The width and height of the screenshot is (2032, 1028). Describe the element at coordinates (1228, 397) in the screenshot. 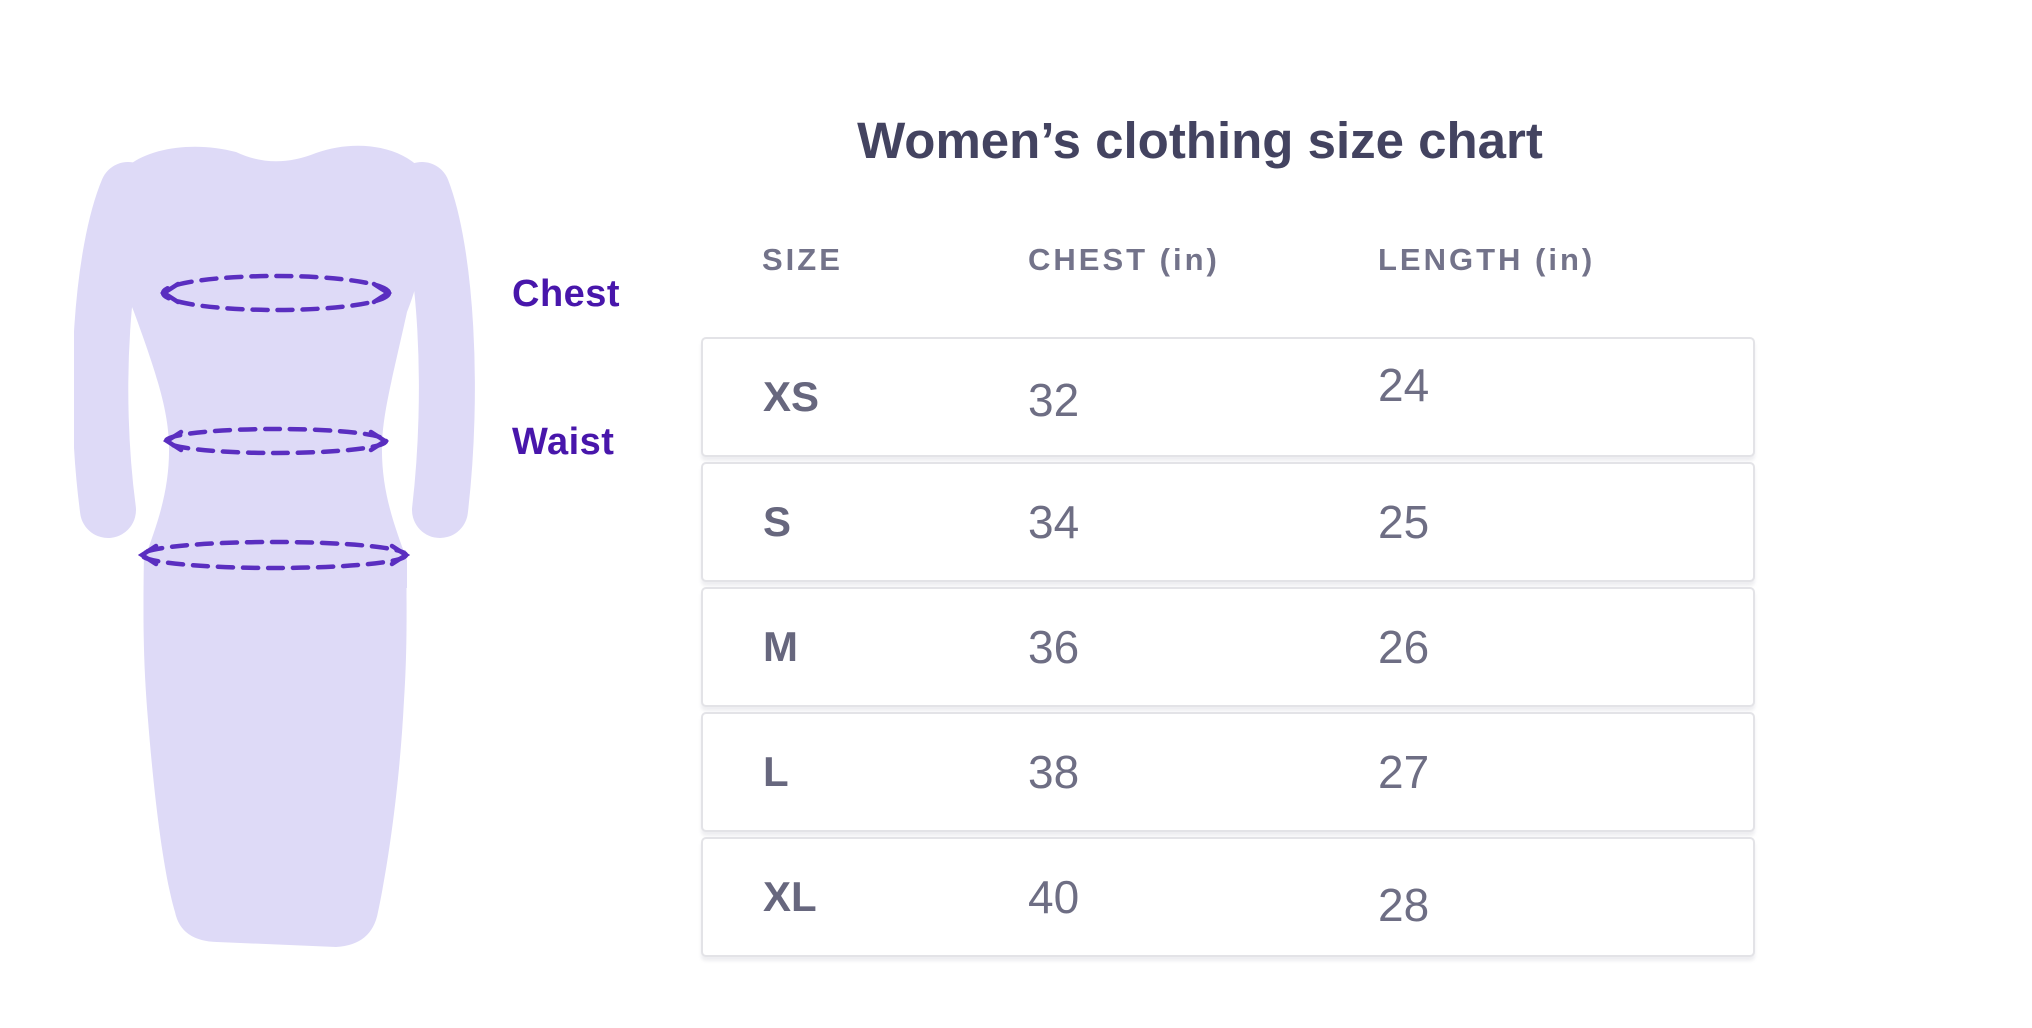

I see `table-row: XS 32 24` at that location.